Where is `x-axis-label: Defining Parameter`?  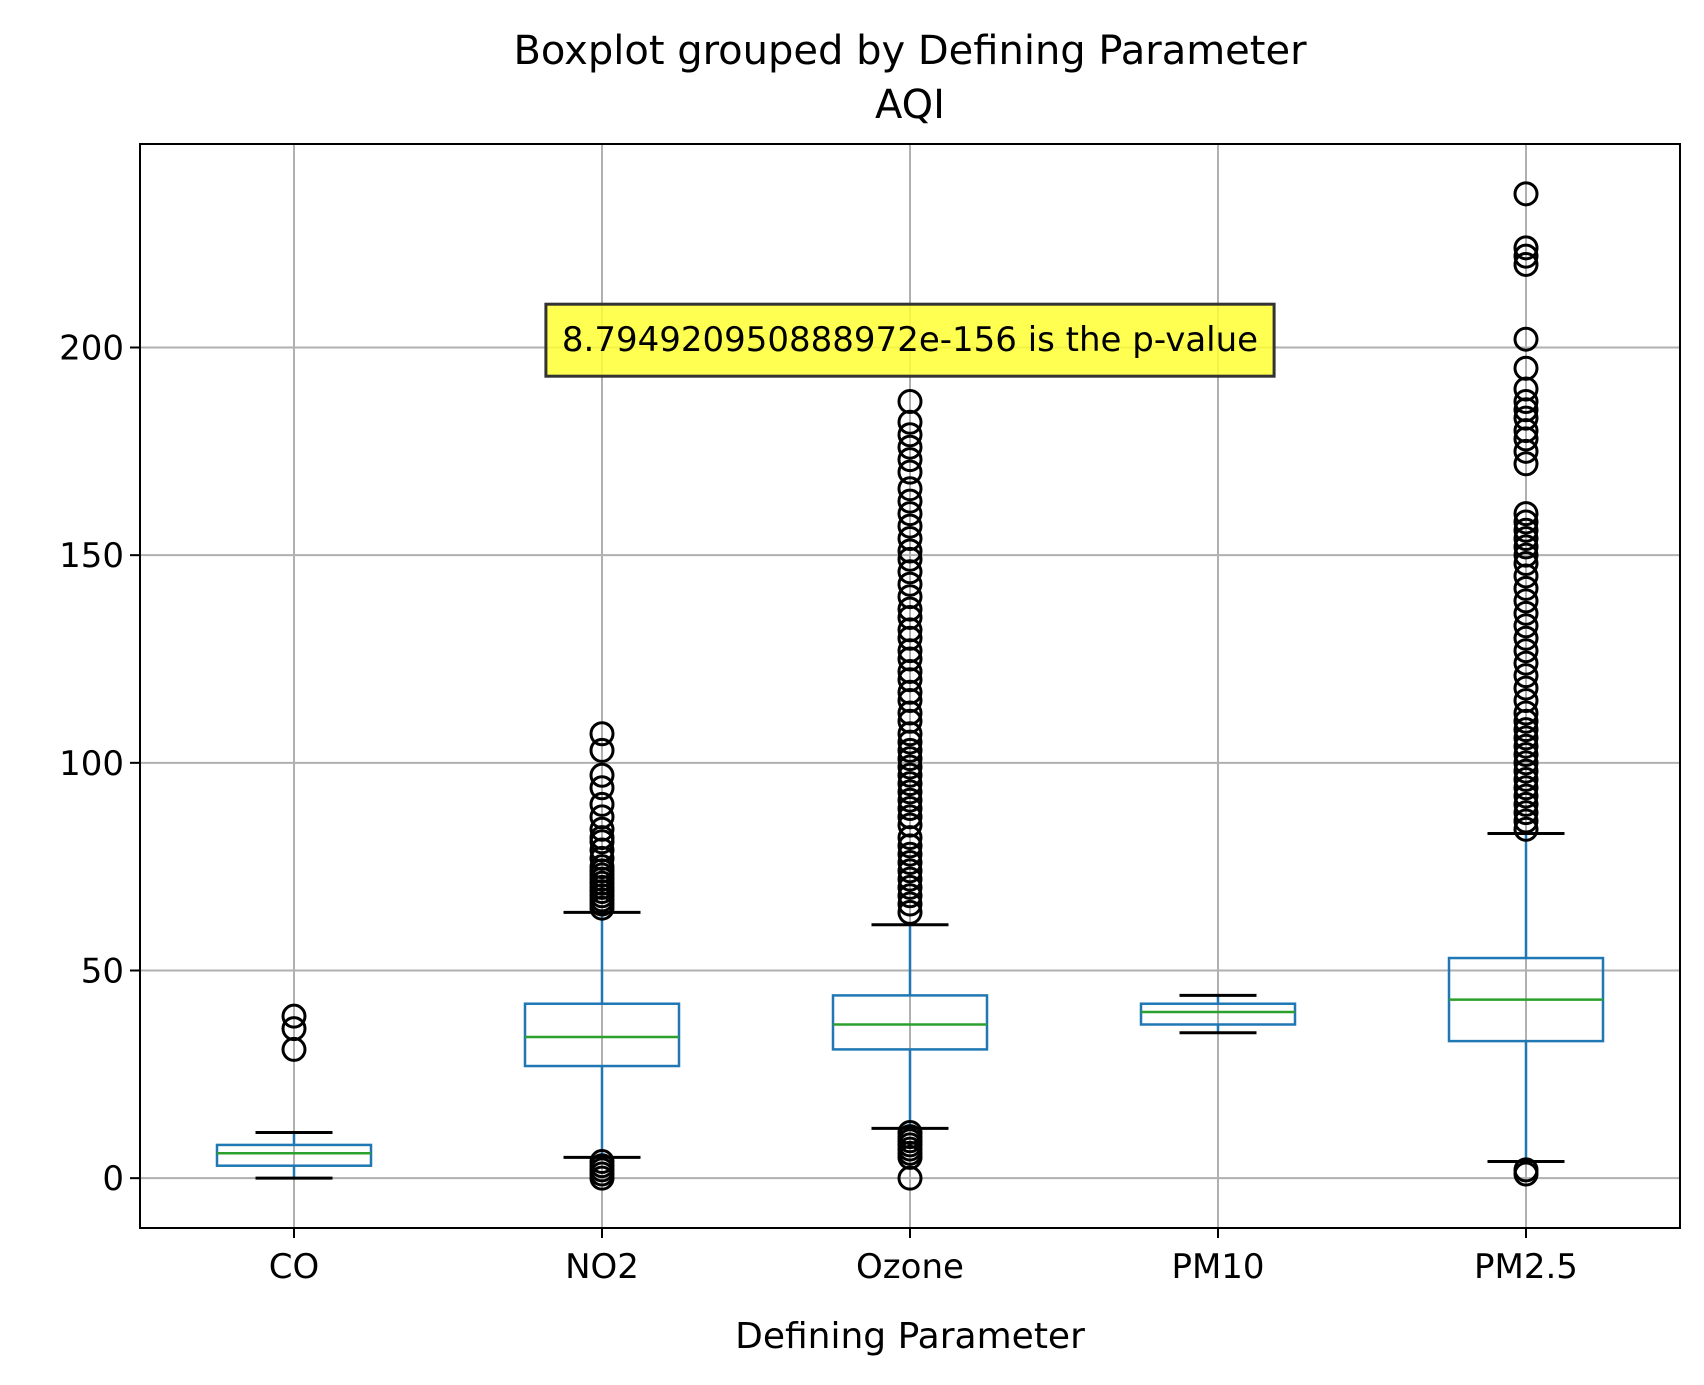 x-axis-label: Defining Parameter is located at coordinates (910, 1336).